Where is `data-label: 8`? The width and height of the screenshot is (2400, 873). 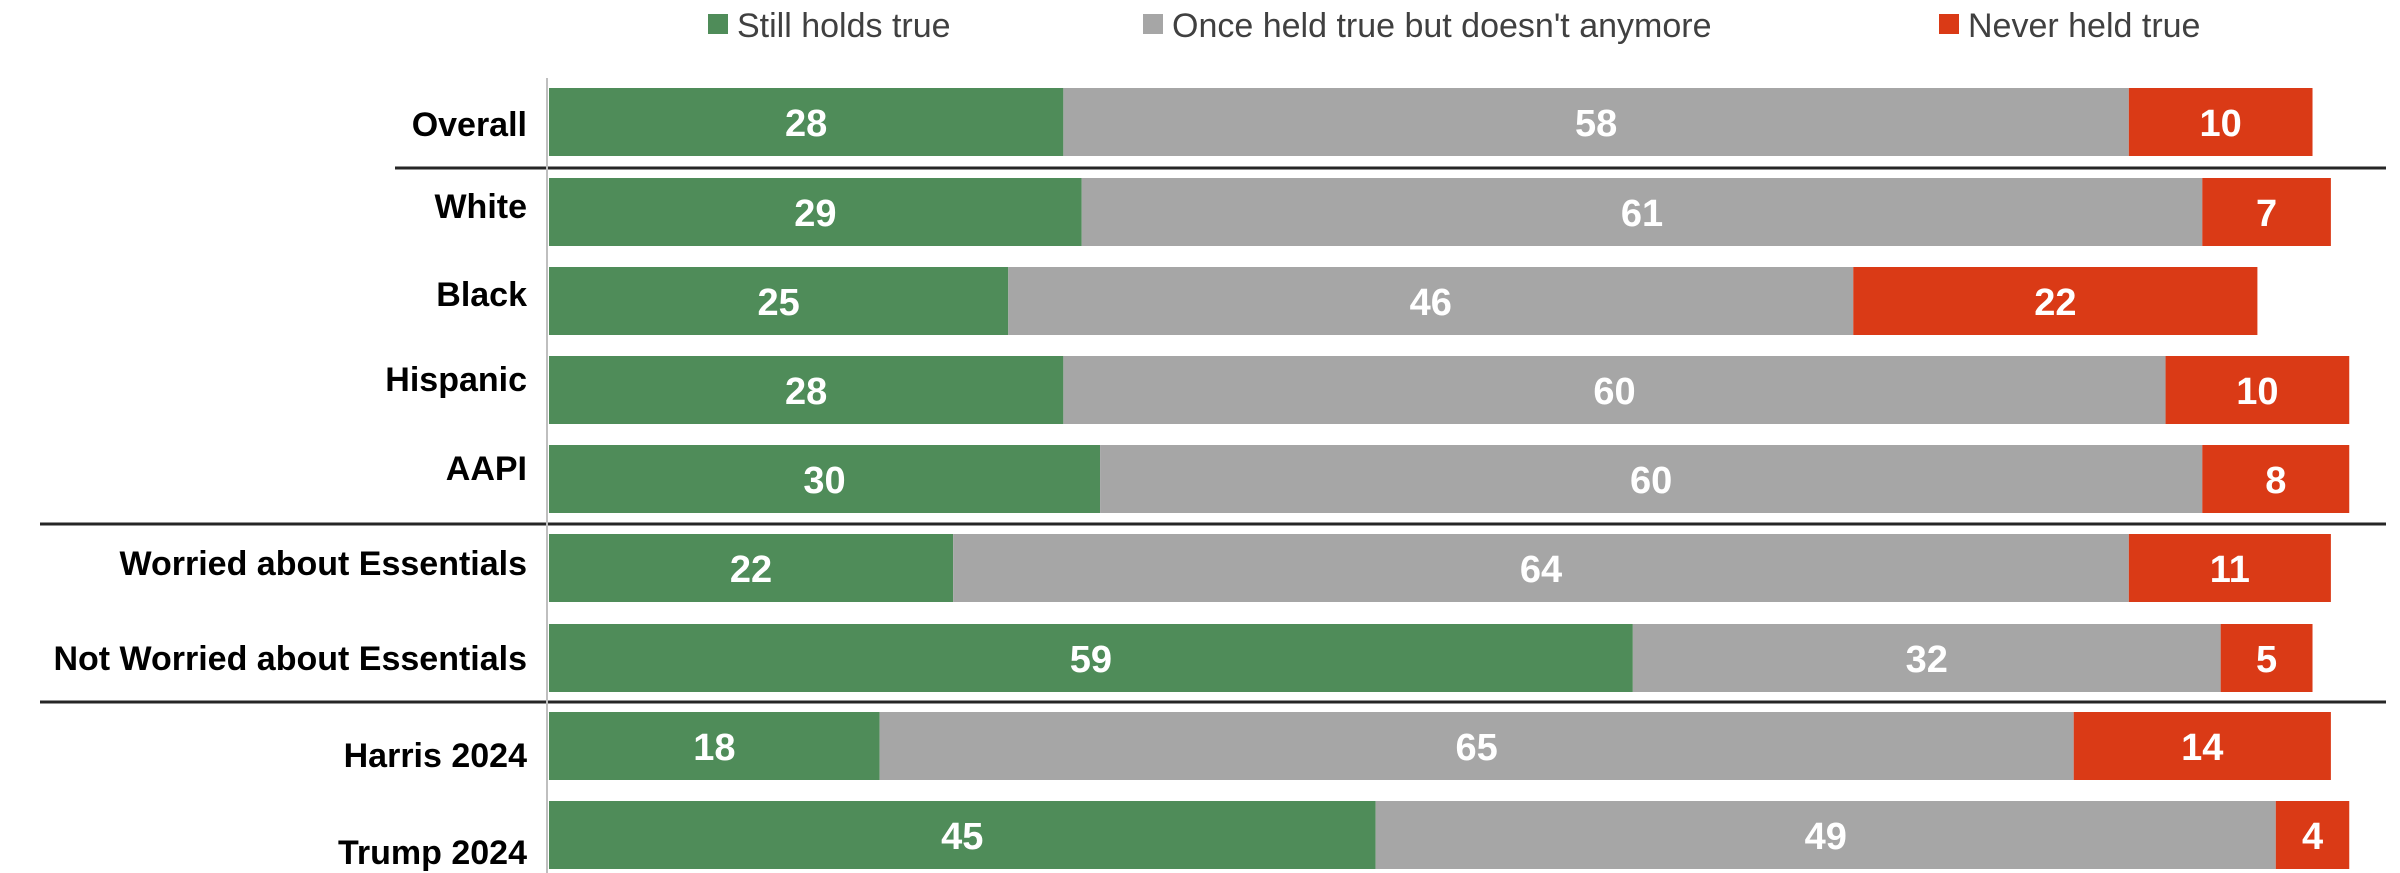
data-label: 8 is located at coordinates (2275, 481).